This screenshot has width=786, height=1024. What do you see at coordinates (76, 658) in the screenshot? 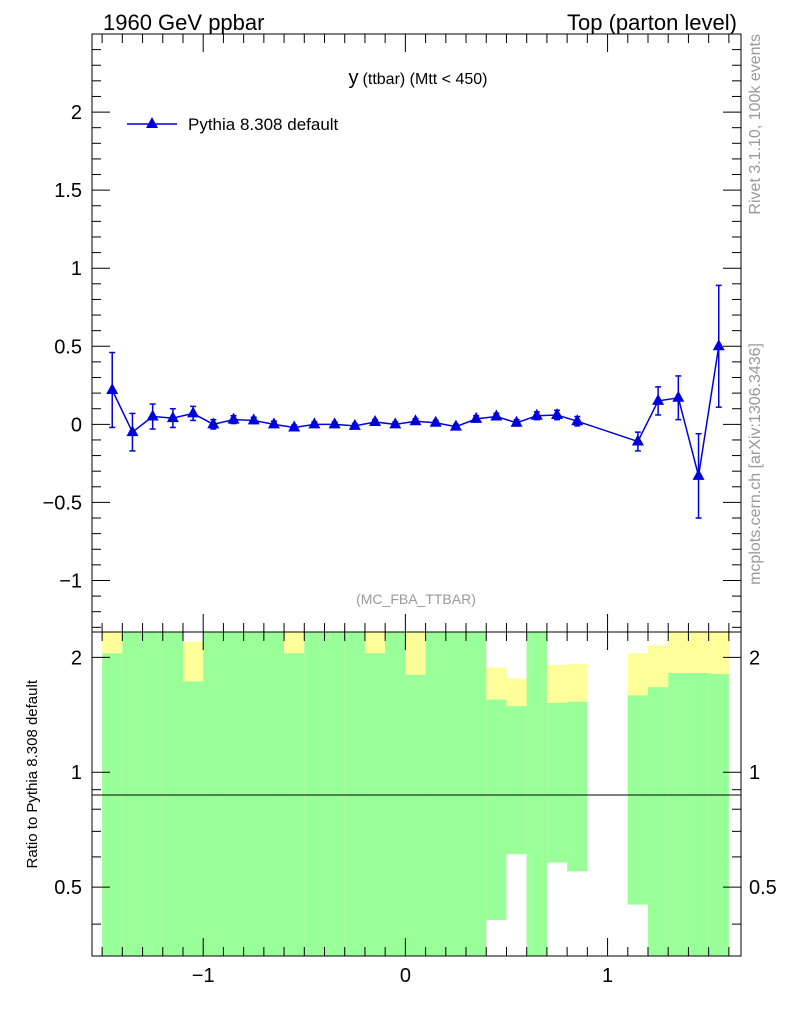
I see `ratio-y-tick-label: 2` at bounding box center [76, 658].